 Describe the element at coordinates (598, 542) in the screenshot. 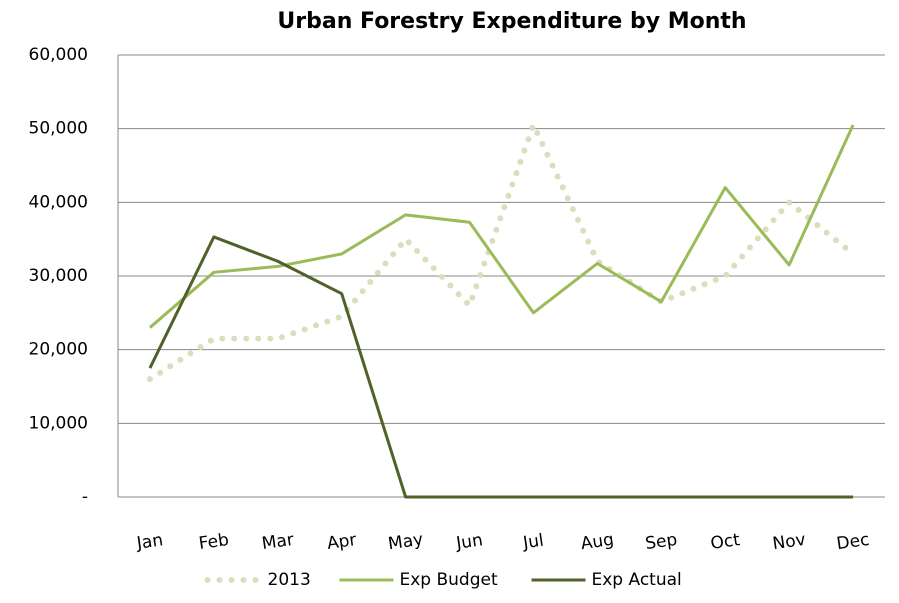

I see `x-tick-label: Aug` at that location.